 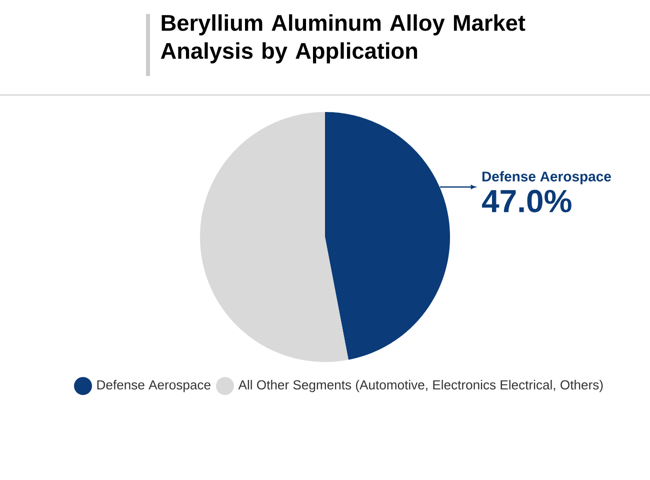 I want to click on legend-label: All Other Segments (Automotive, Electronics Electrical, Others), so click(x=420, y=386).